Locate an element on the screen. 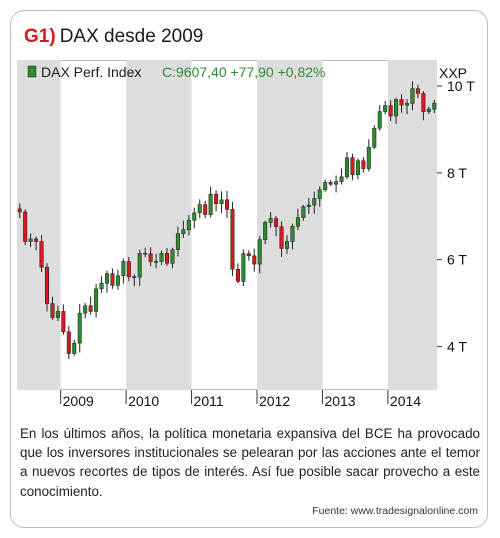  figure-number: G1) is located at coordinates (40, 36).